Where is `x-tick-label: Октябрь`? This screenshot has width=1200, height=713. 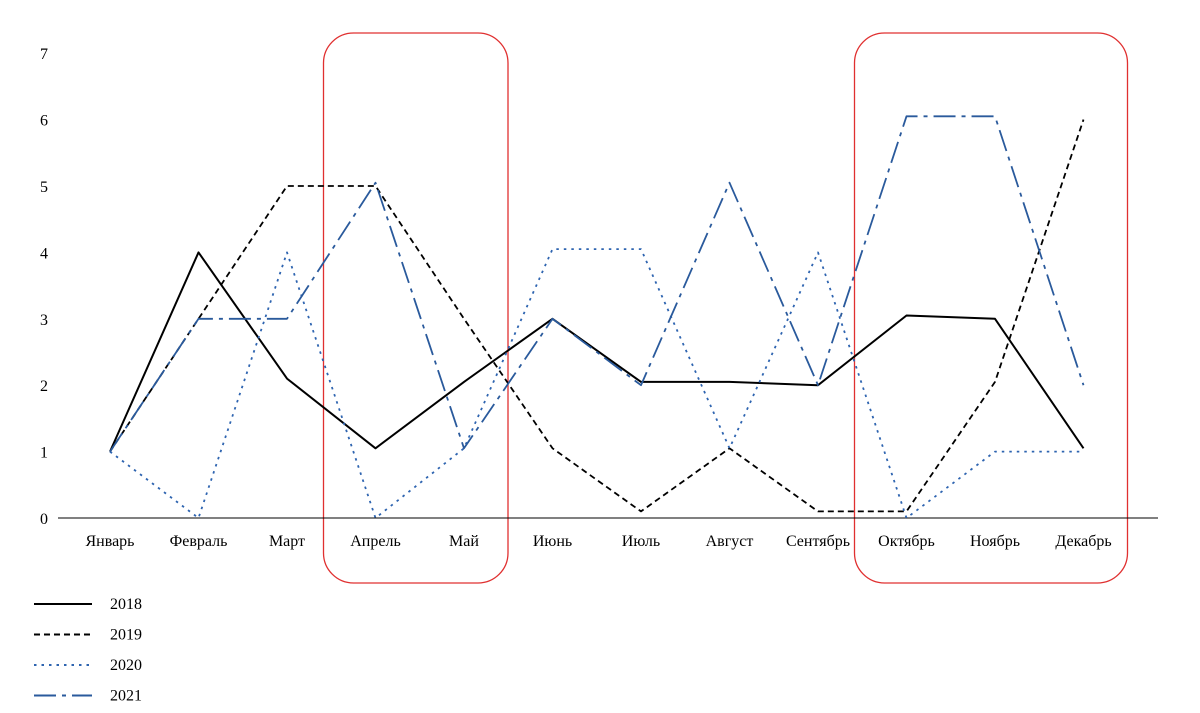
x-tick-label: Октябрь is located at coordinates (906, 541).